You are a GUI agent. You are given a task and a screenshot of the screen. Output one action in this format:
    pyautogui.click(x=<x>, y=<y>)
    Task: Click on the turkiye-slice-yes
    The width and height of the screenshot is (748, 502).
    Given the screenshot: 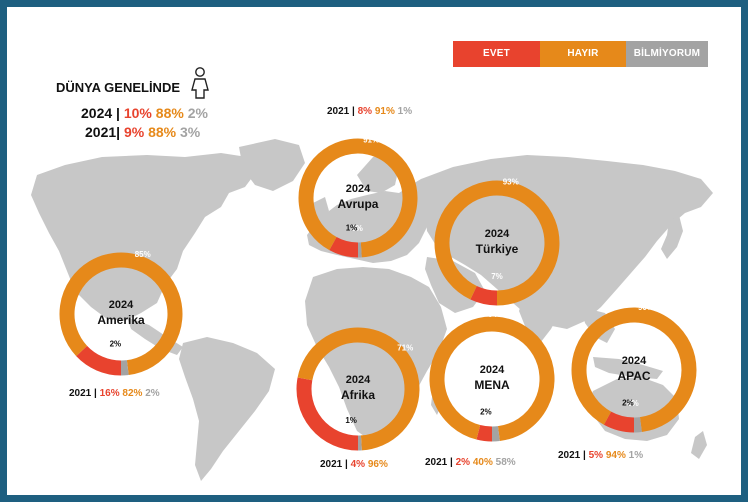 What is the action you would take?
    pyautogui.click(x=484, y=295)
    